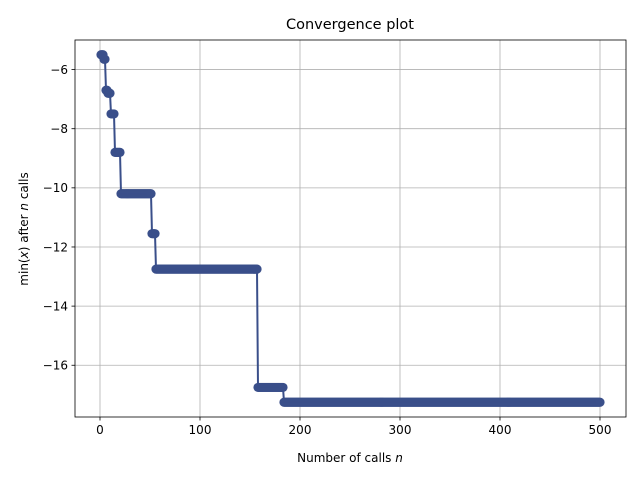 Image resolution: width=640 pixels, height=480 pixels. Describe the element at coordinates (24, 271) in the screenshot. I see `y-axis-title-prefix: min(` at that location.